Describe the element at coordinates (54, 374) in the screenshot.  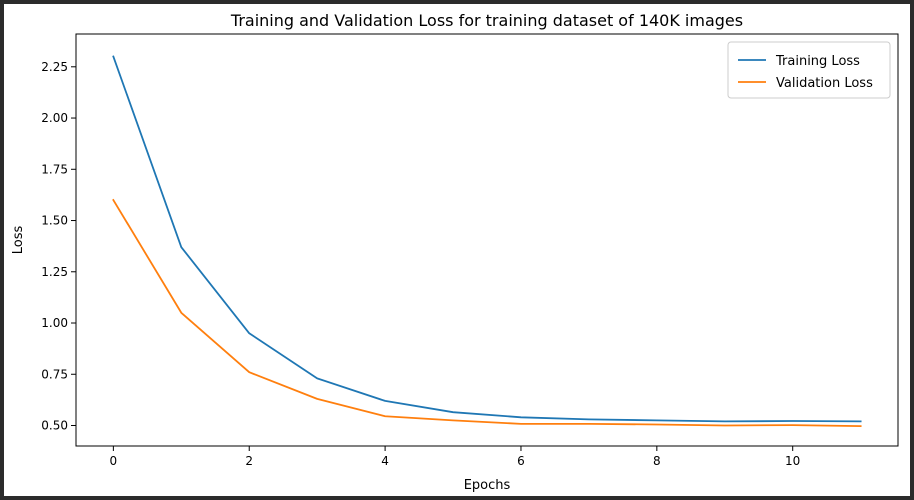
I see `y-tick-label: 0.75` at that location.